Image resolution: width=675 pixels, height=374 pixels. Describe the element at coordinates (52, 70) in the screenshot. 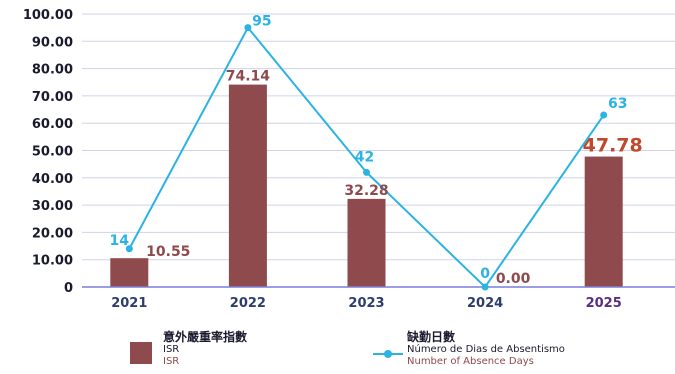

I see `y-tick-label: 80.00` at that location.